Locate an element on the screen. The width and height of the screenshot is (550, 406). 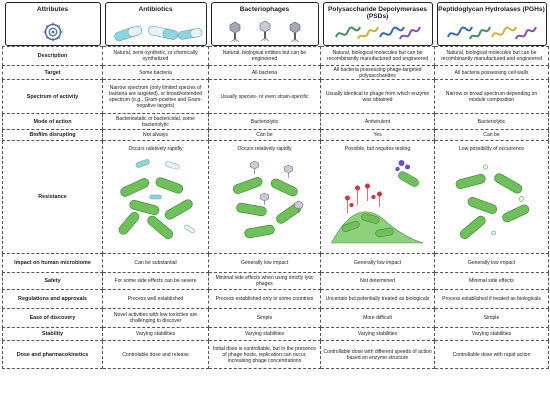
cell-pghs: Generally low impact is located at coordinates (491, 263).